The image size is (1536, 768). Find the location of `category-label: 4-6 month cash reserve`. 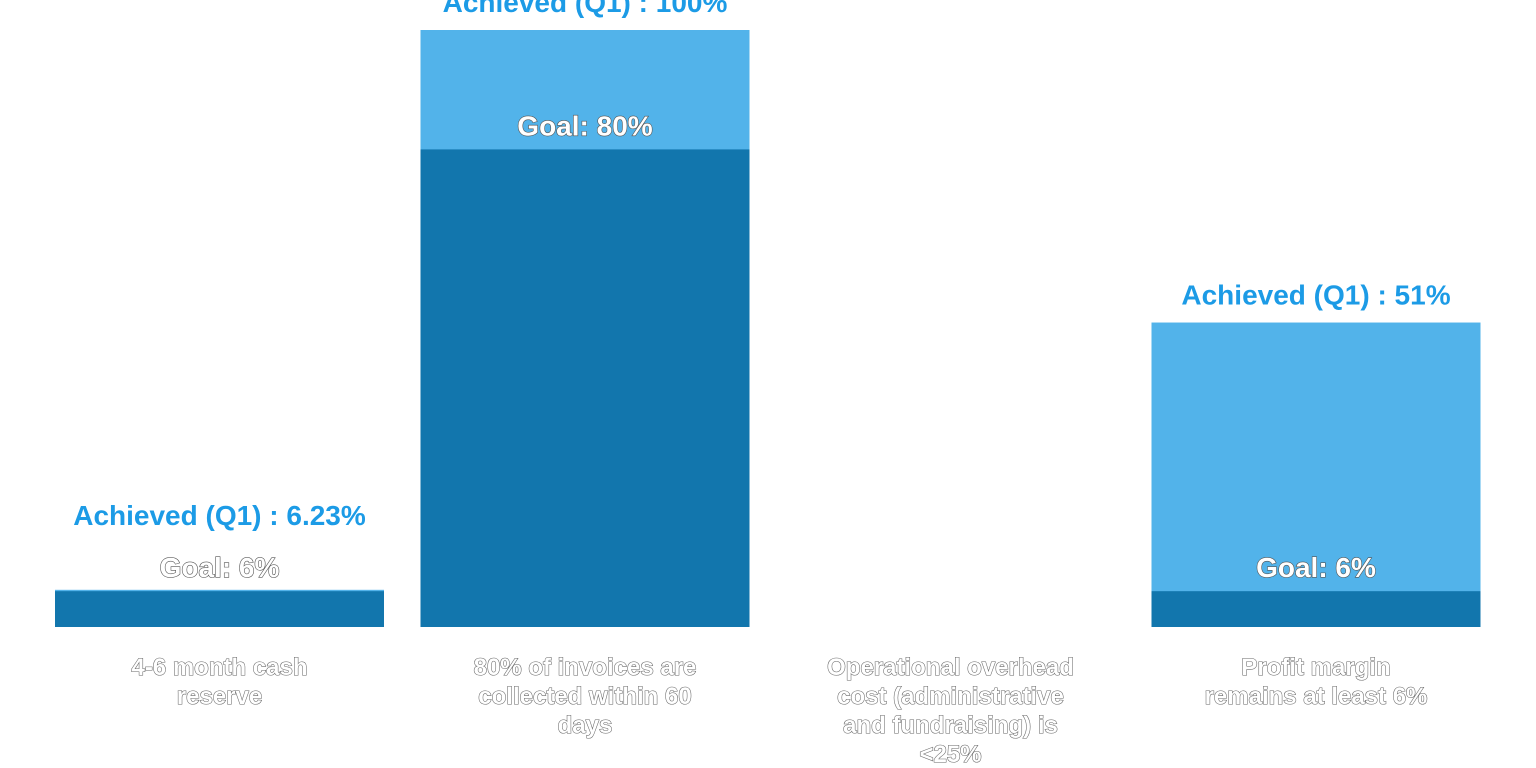

category-label: 4-6 month cash reserve is located at coordinates (219, 682).